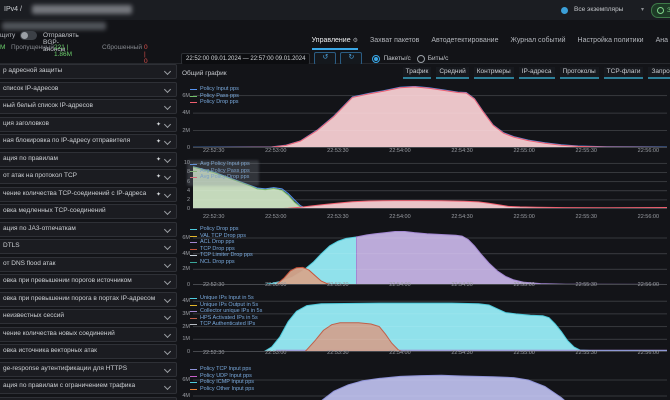 The height and width of the screenshot is (400, 670). Describe the element at coordinates (660, 10) in the screenshot. I see `protection-enabled-button: Защита в` at that location.